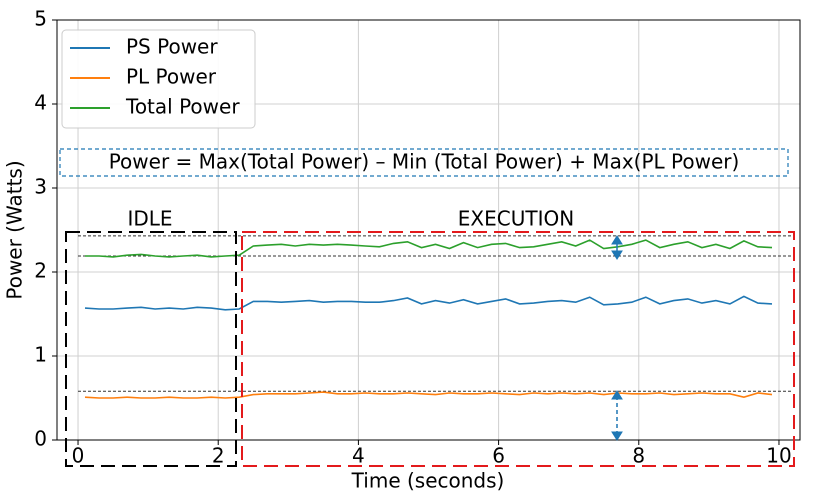 The image size is (832, 500). I want to click on formula-box, so click(424, 162).